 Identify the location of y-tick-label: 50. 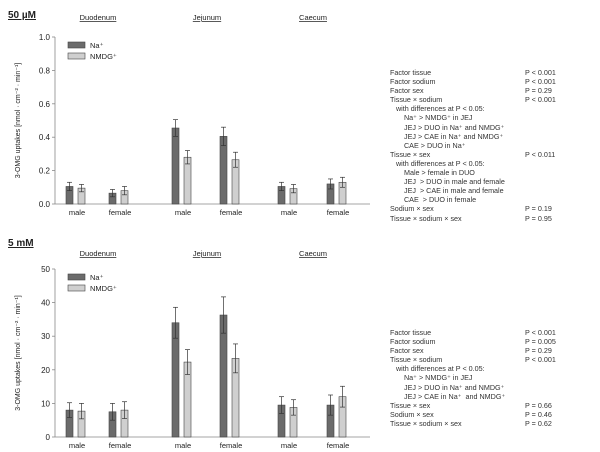
(45, 269).